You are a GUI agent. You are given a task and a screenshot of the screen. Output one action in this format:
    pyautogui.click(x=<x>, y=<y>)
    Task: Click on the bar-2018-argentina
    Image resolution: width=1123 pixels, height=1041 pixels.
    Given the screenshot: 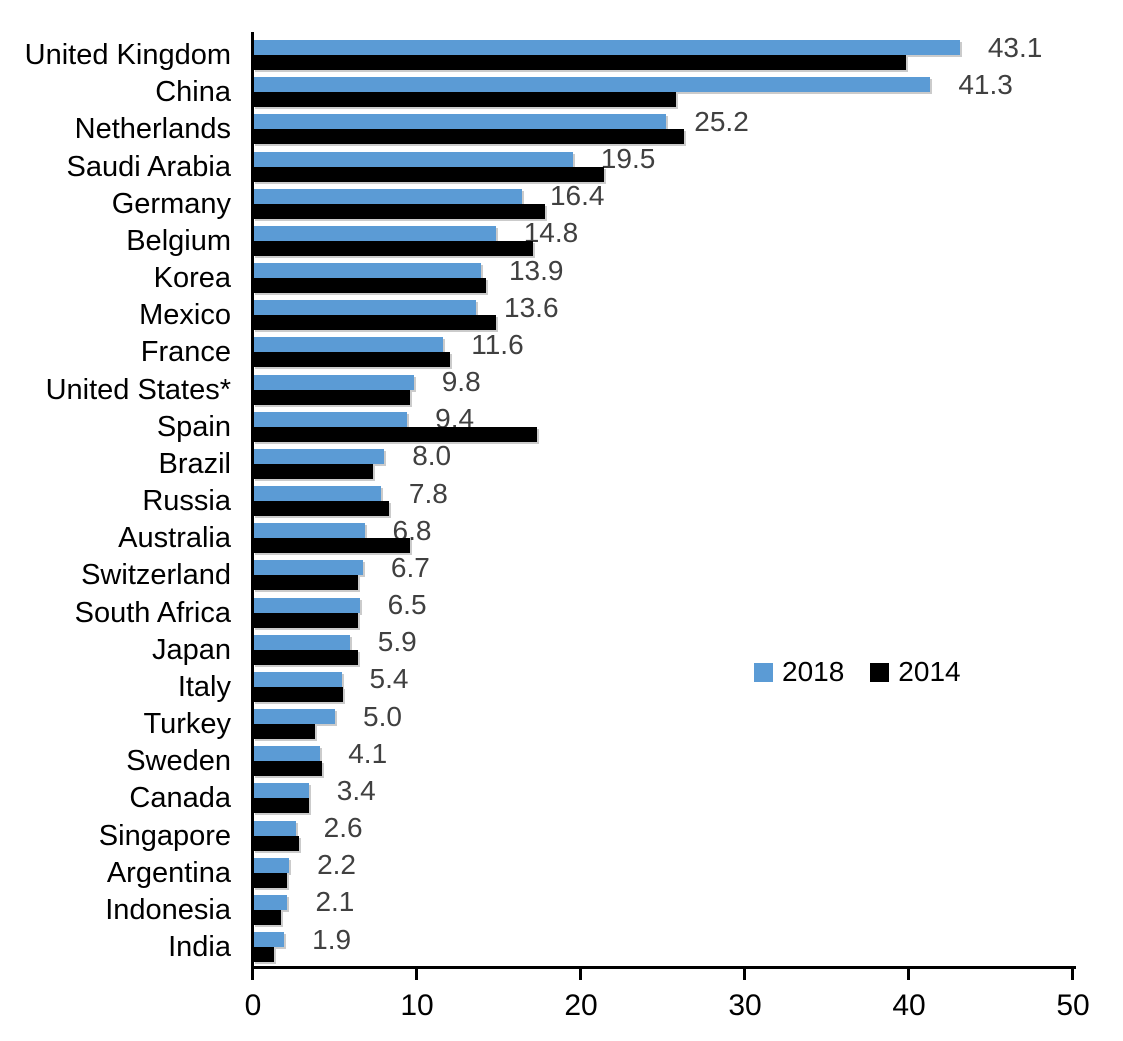 What is the action you would take?
    pyautogui.click(x=271, y=865)
    